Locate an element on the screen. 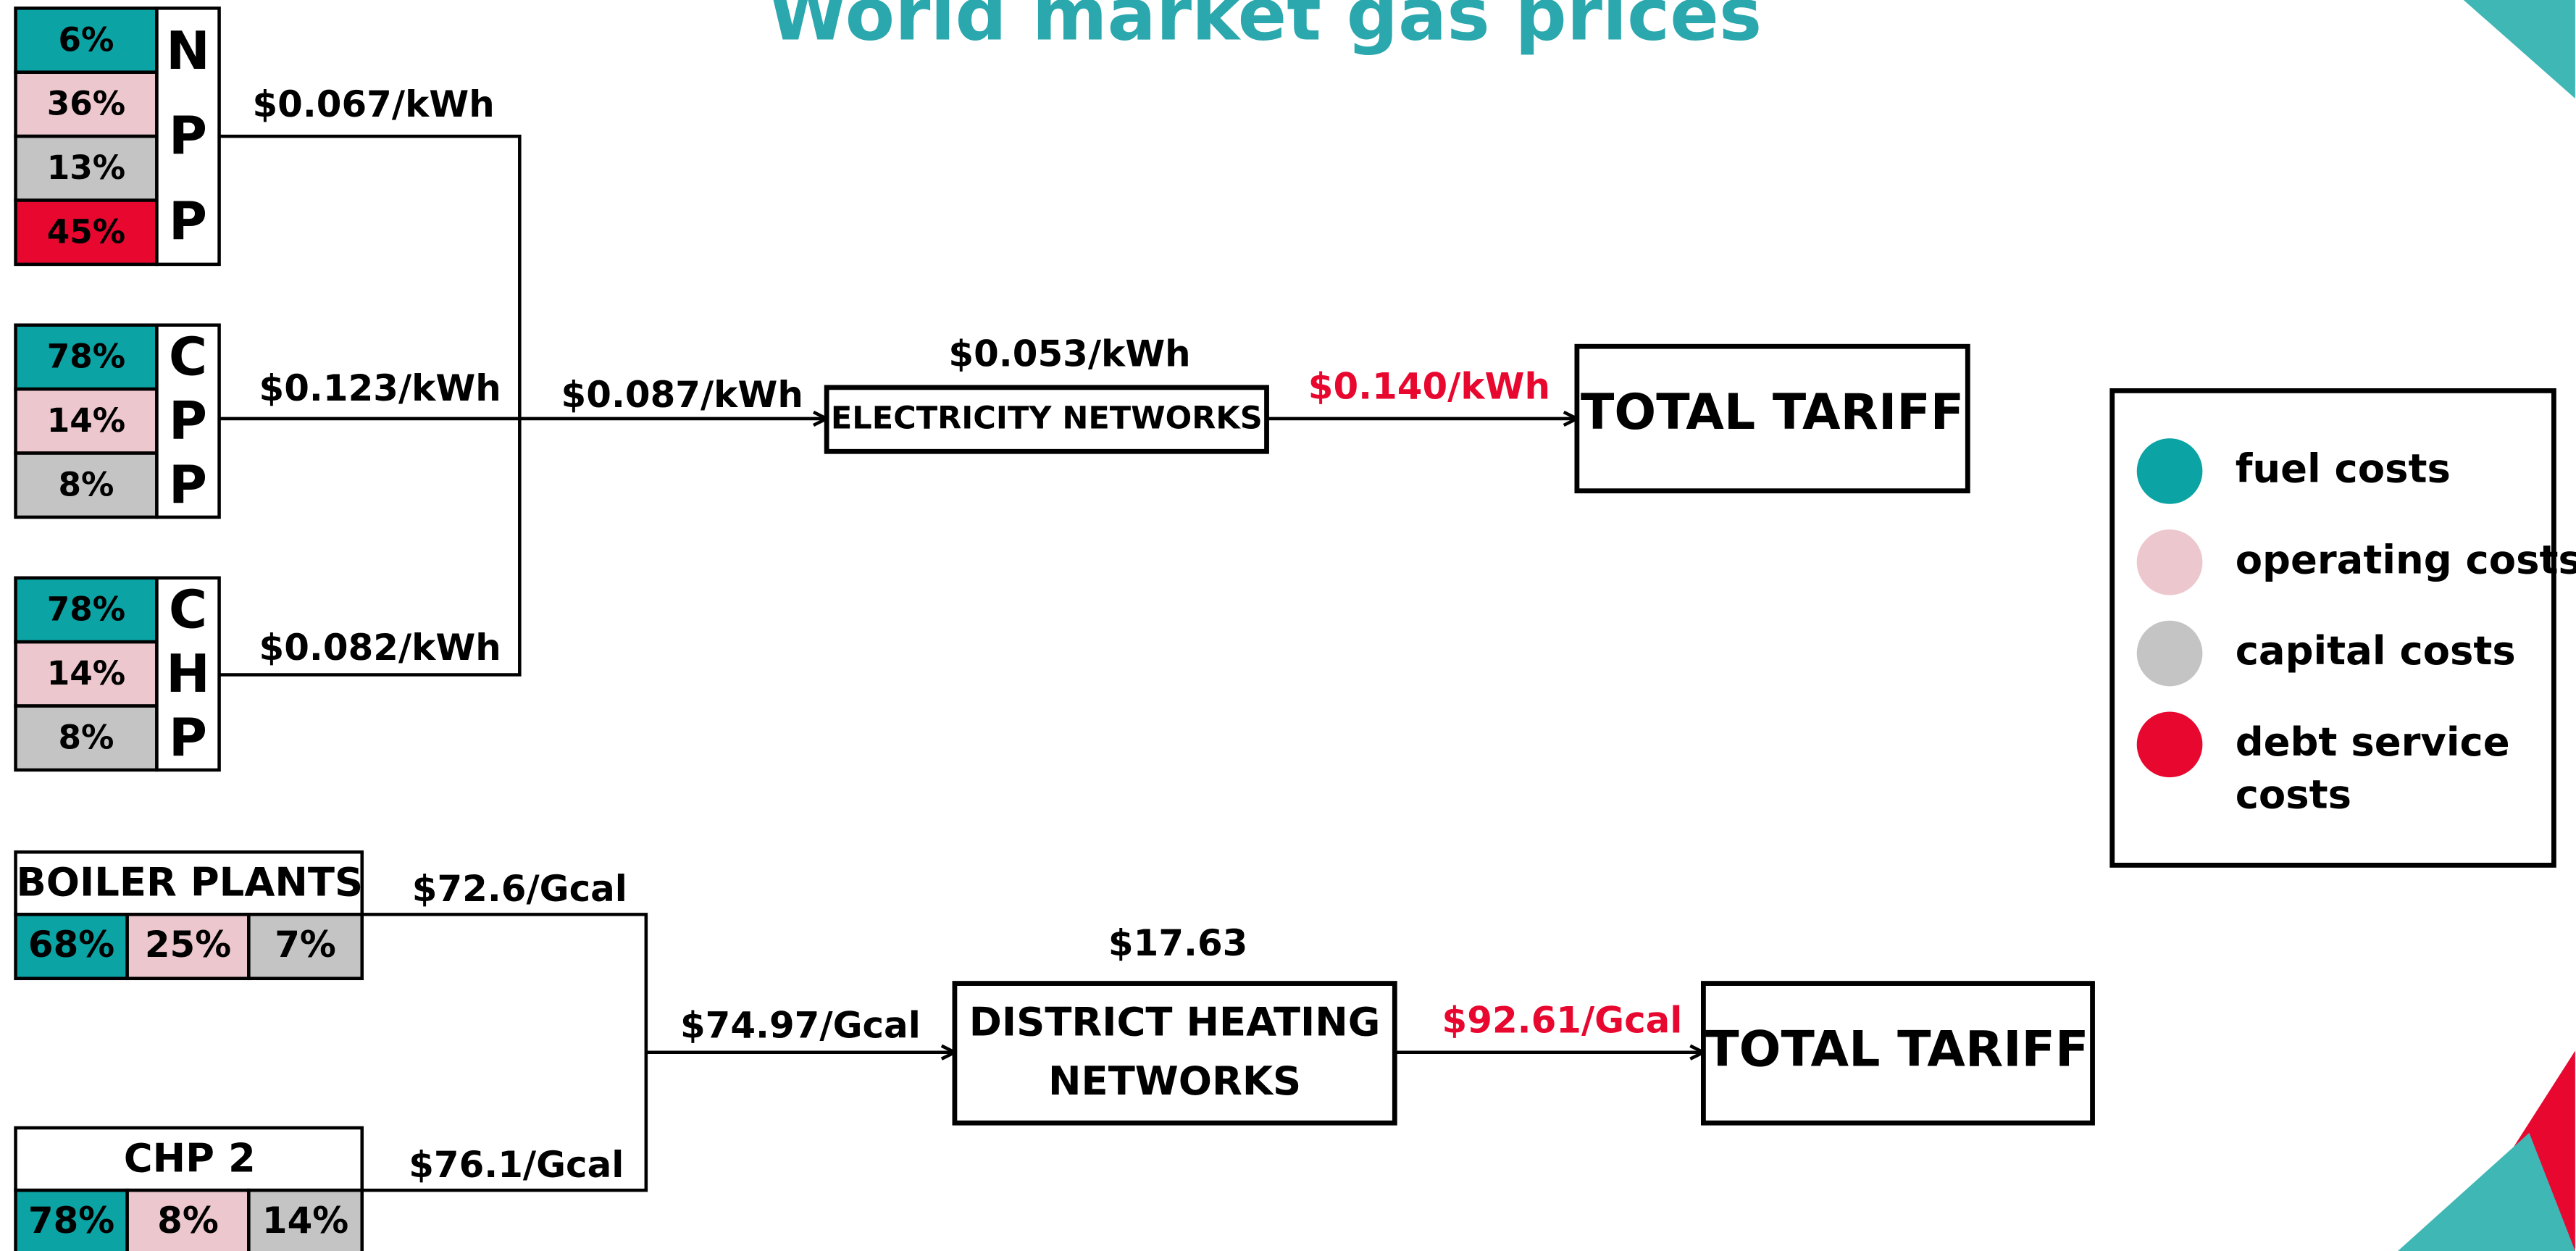 The image size is (2576, 1251). share-label: 6% is located at coordinates (86, 39).